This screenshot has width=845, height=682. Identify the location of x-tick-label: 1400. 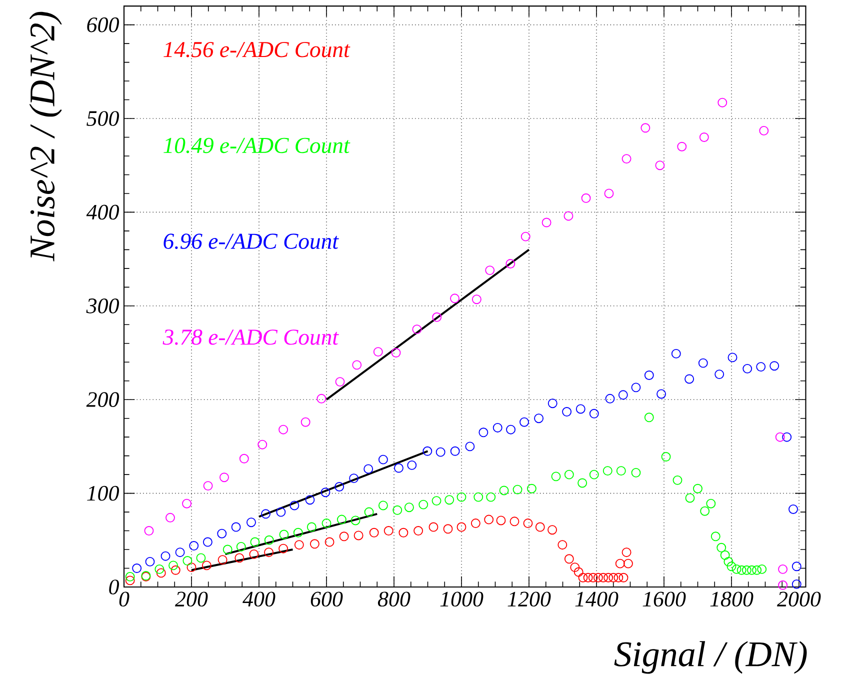
(596, 599).